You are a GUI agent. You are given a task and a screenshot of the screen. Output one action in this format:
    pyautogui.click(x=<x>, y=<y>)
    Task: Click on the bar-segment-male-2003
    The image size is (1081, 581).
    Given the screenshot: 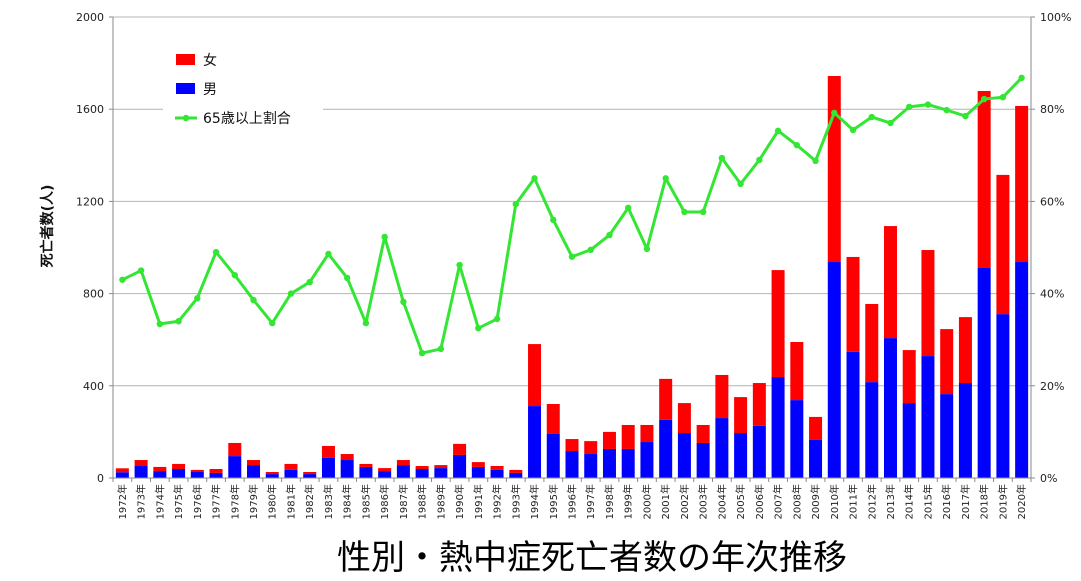 What is the action you would take?
    pyautogui.click(x=703, y=460)
    